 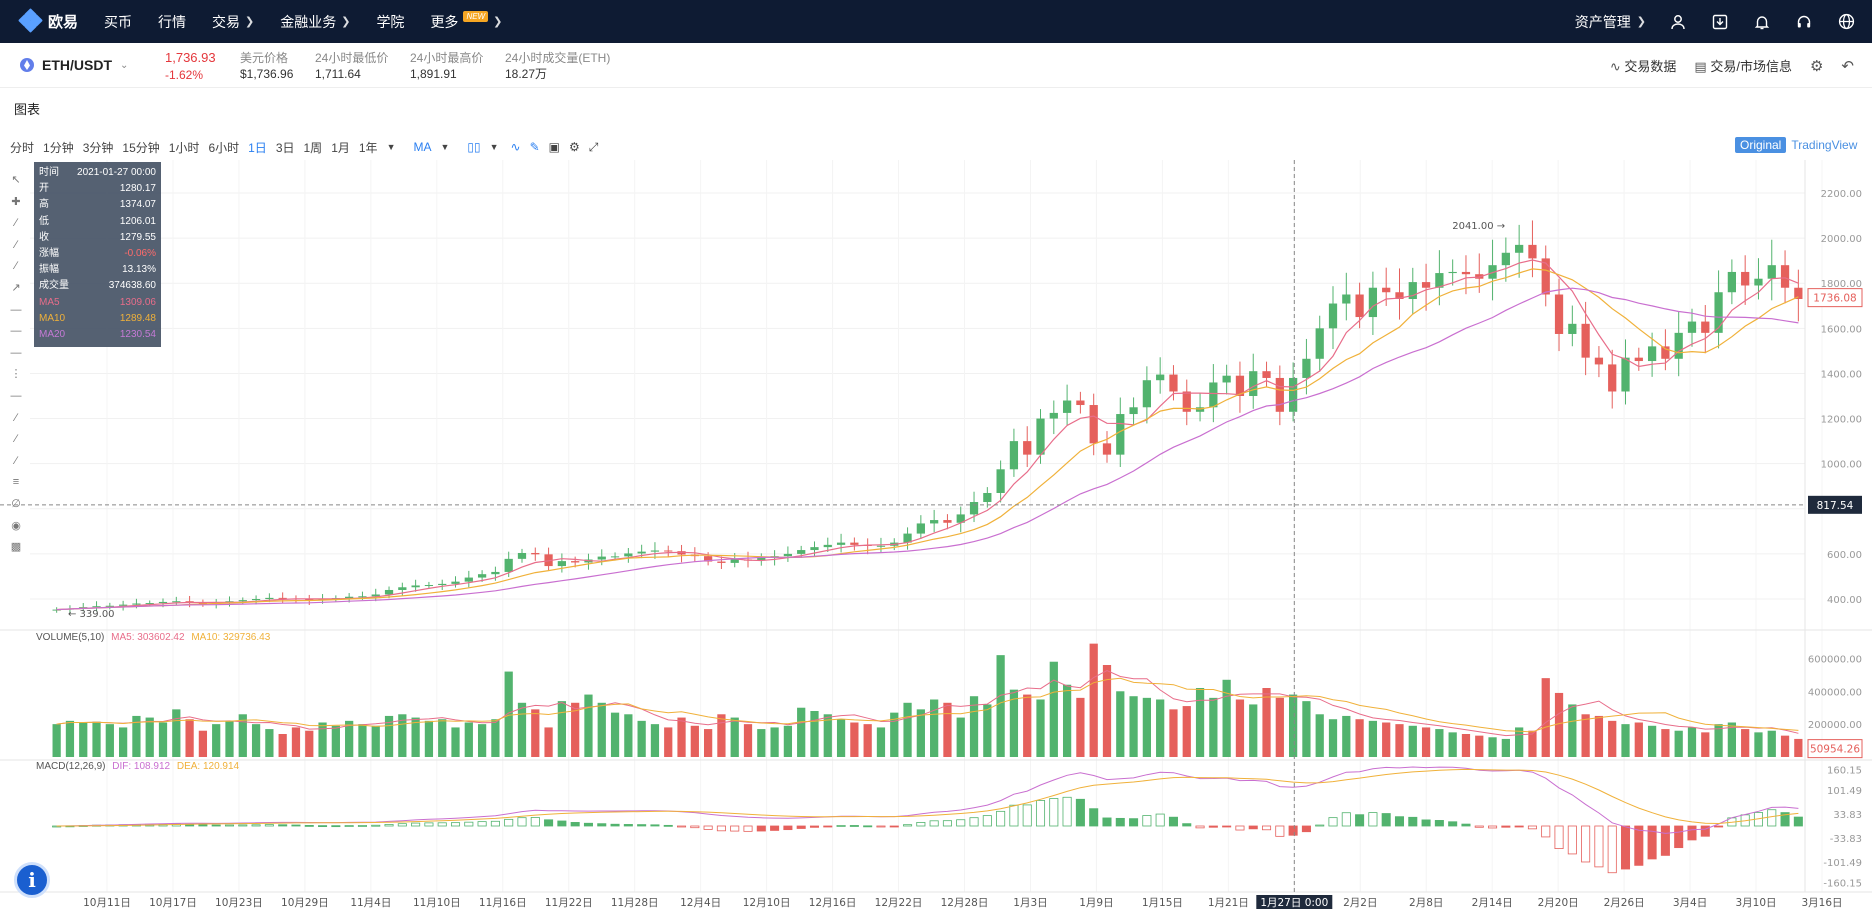 I want to click on time-tick-label: 12月16日, so click(x=833, y=903).